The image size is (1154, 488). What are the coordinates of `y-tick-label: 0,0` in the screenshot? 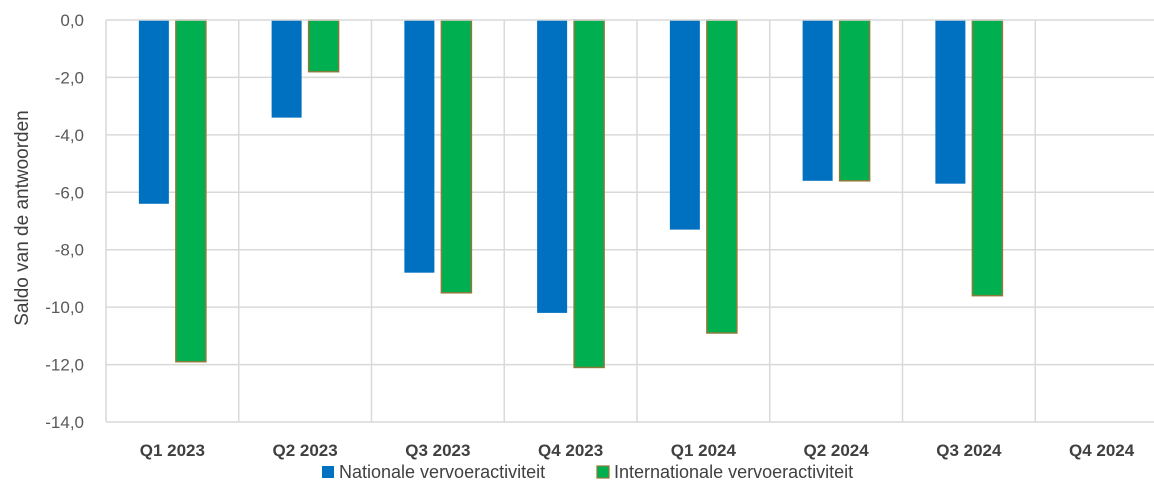 It's located at (72, 20).